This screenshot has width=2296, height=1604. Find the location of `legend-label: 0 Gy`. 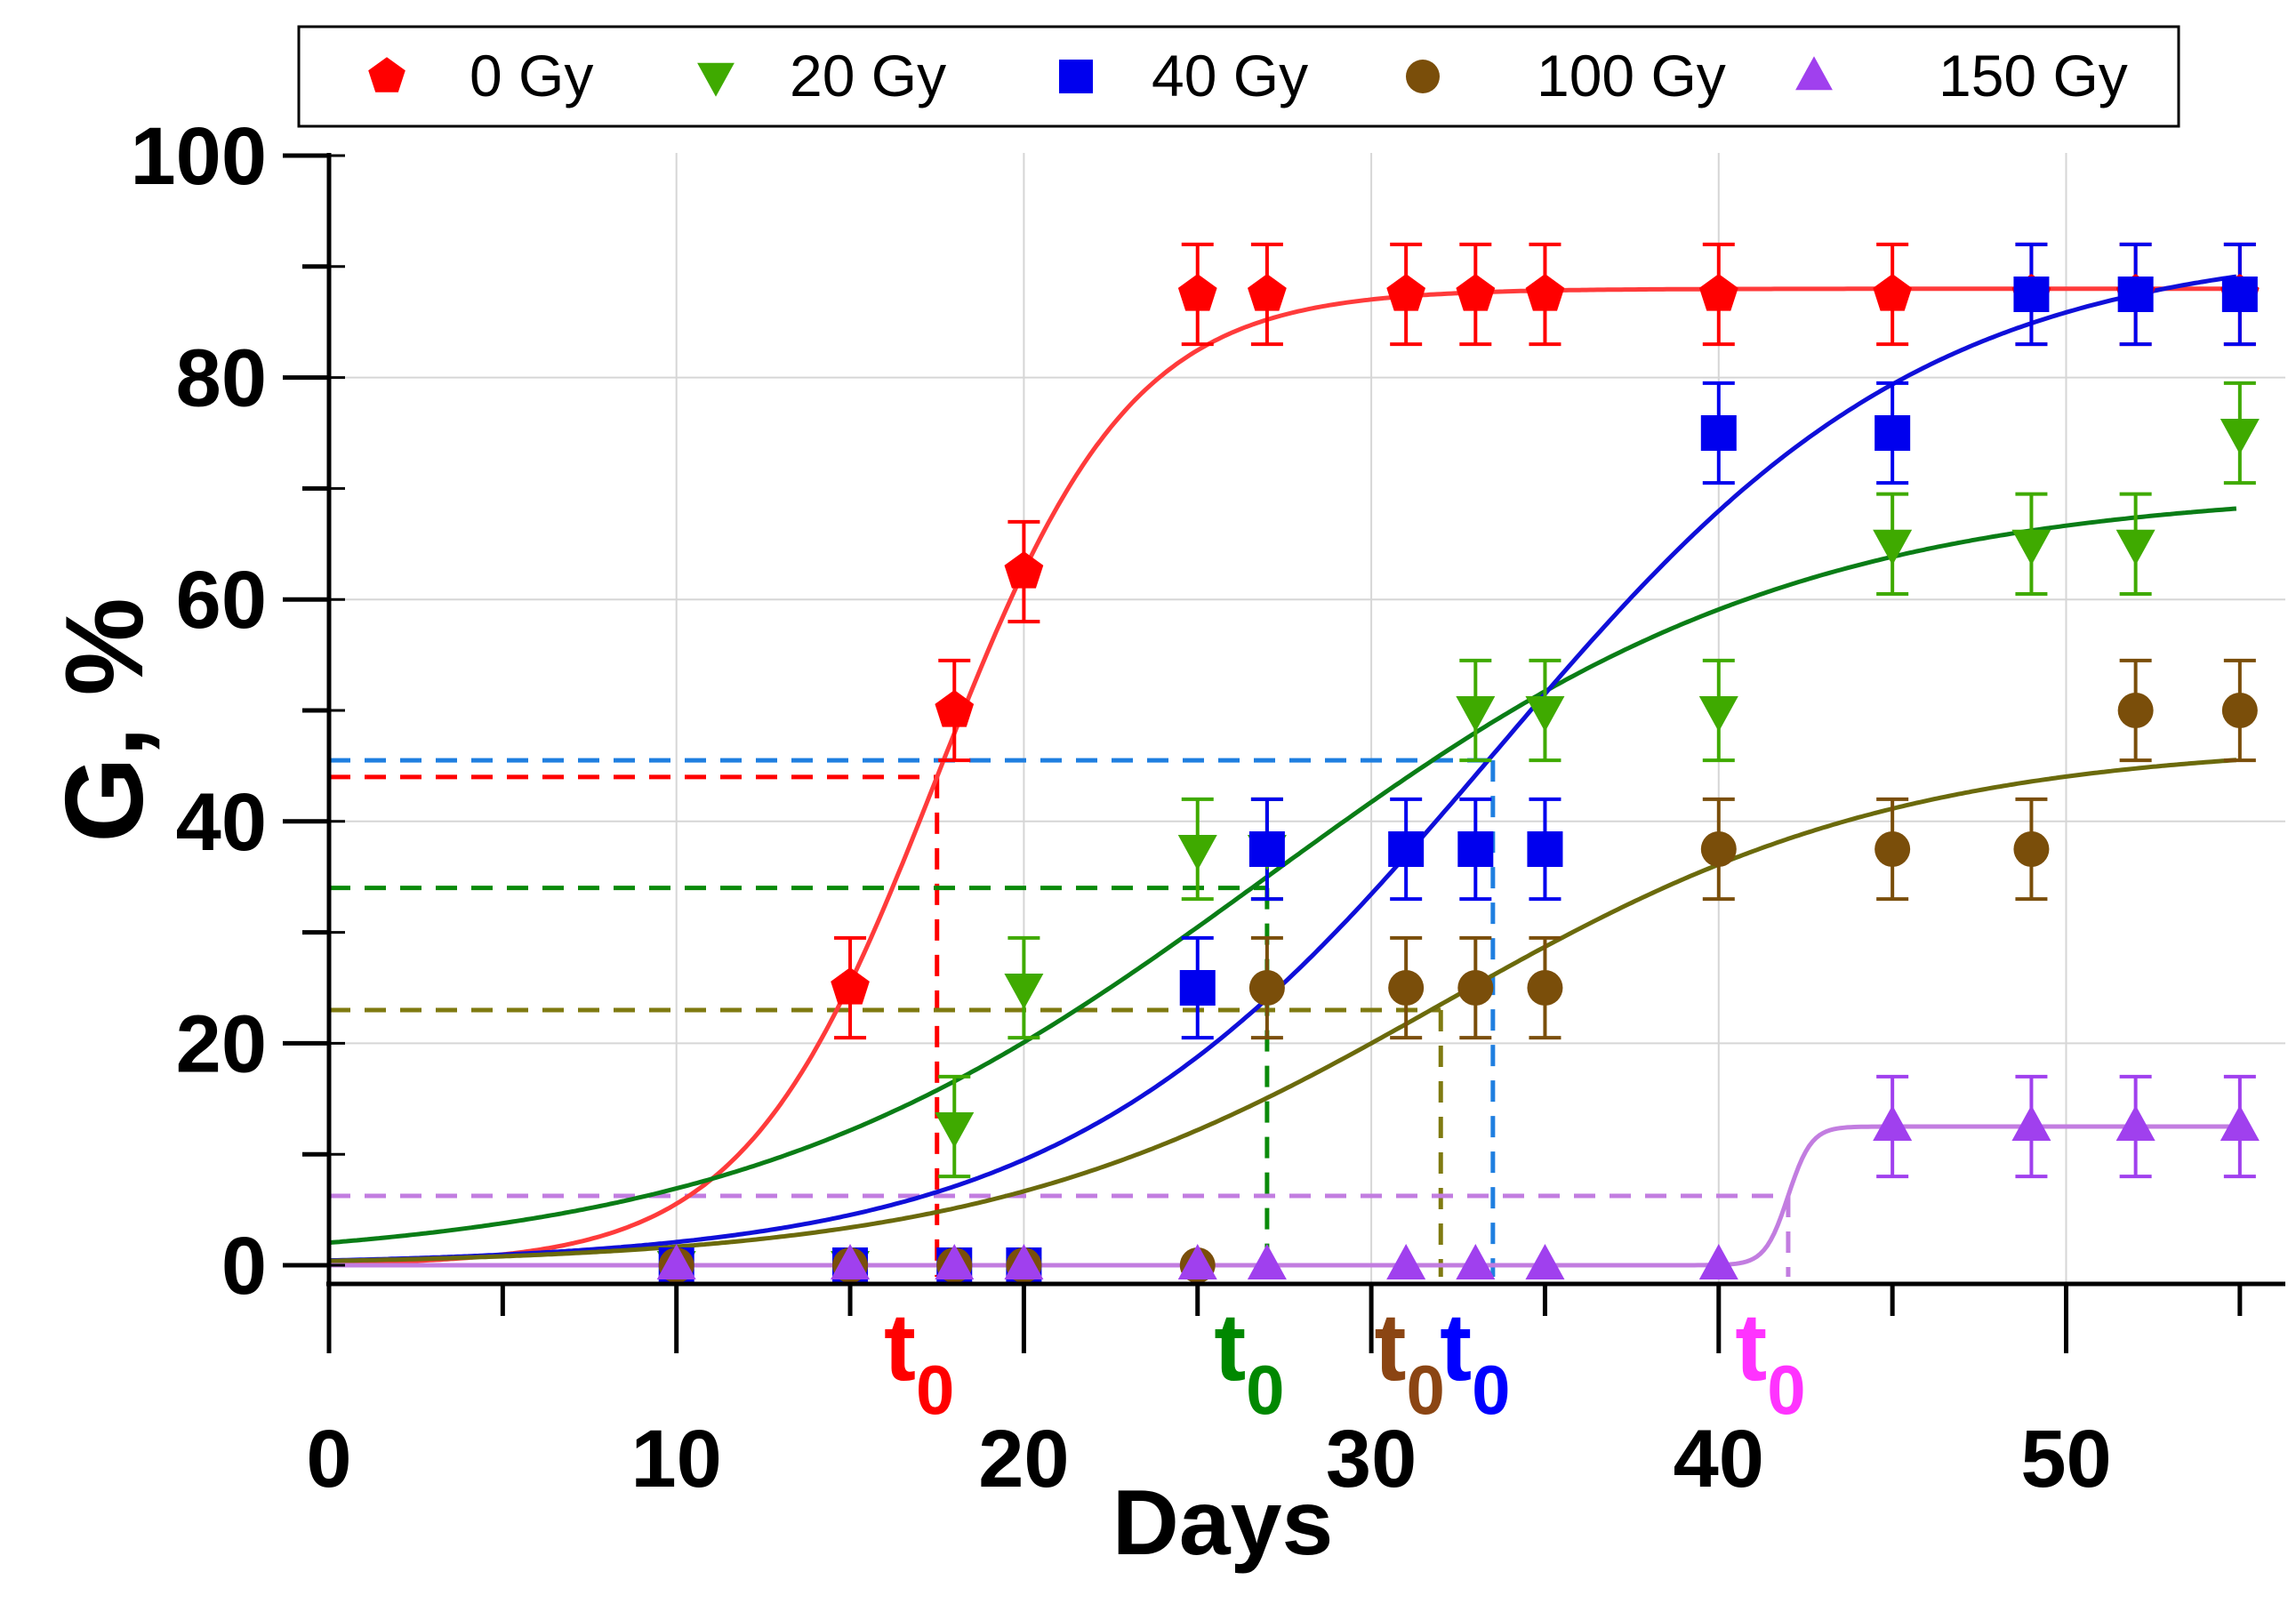

legend-label: 0 Gy is located at coordinates (531, 75).